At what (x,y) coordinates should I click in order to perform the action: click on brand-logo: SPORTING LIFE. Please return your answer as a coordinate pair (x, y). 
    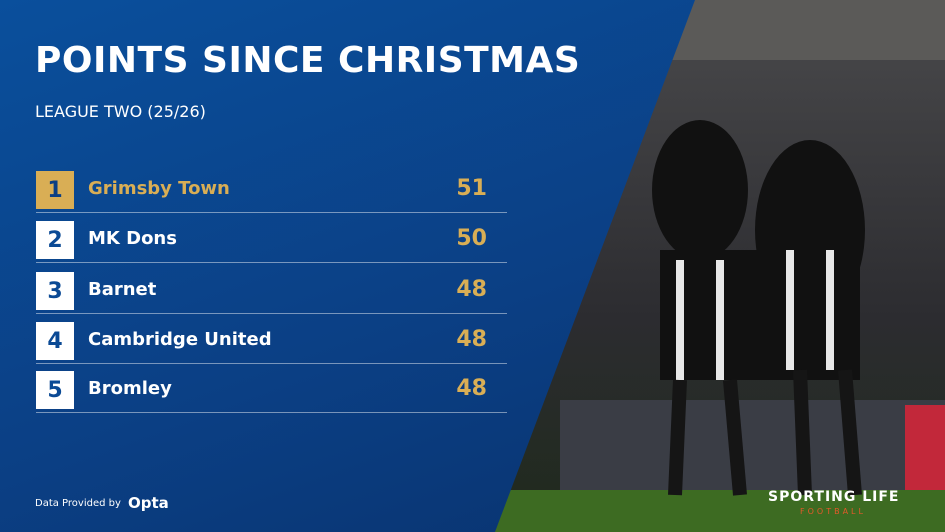
    Looking at the image, I should click on (834, 497).